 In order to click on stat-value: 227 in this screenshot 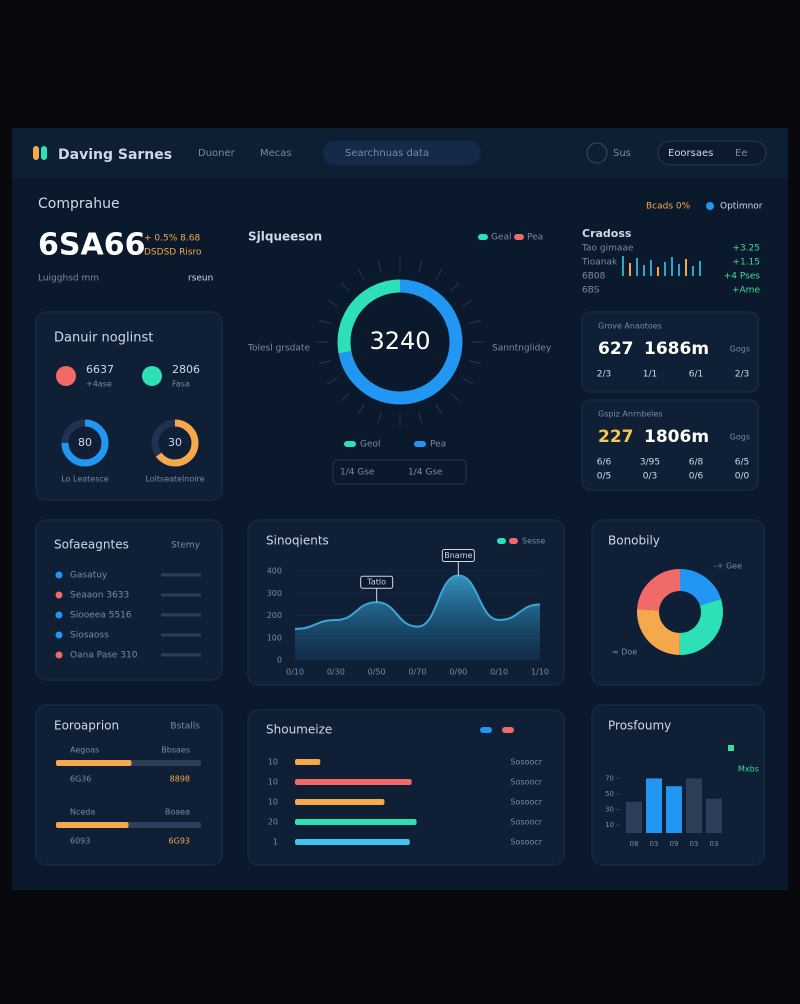, I will do `click(616, 437)`.